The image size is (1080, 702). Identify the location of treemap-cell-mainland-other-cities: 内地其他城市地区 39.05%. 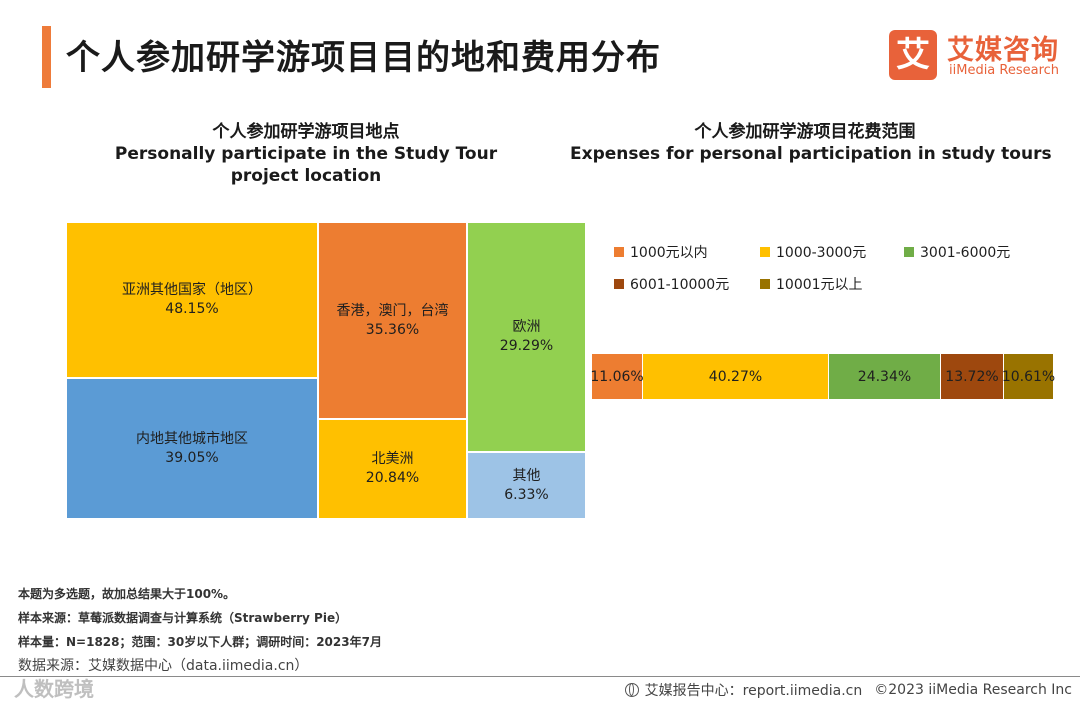
(192, 448).